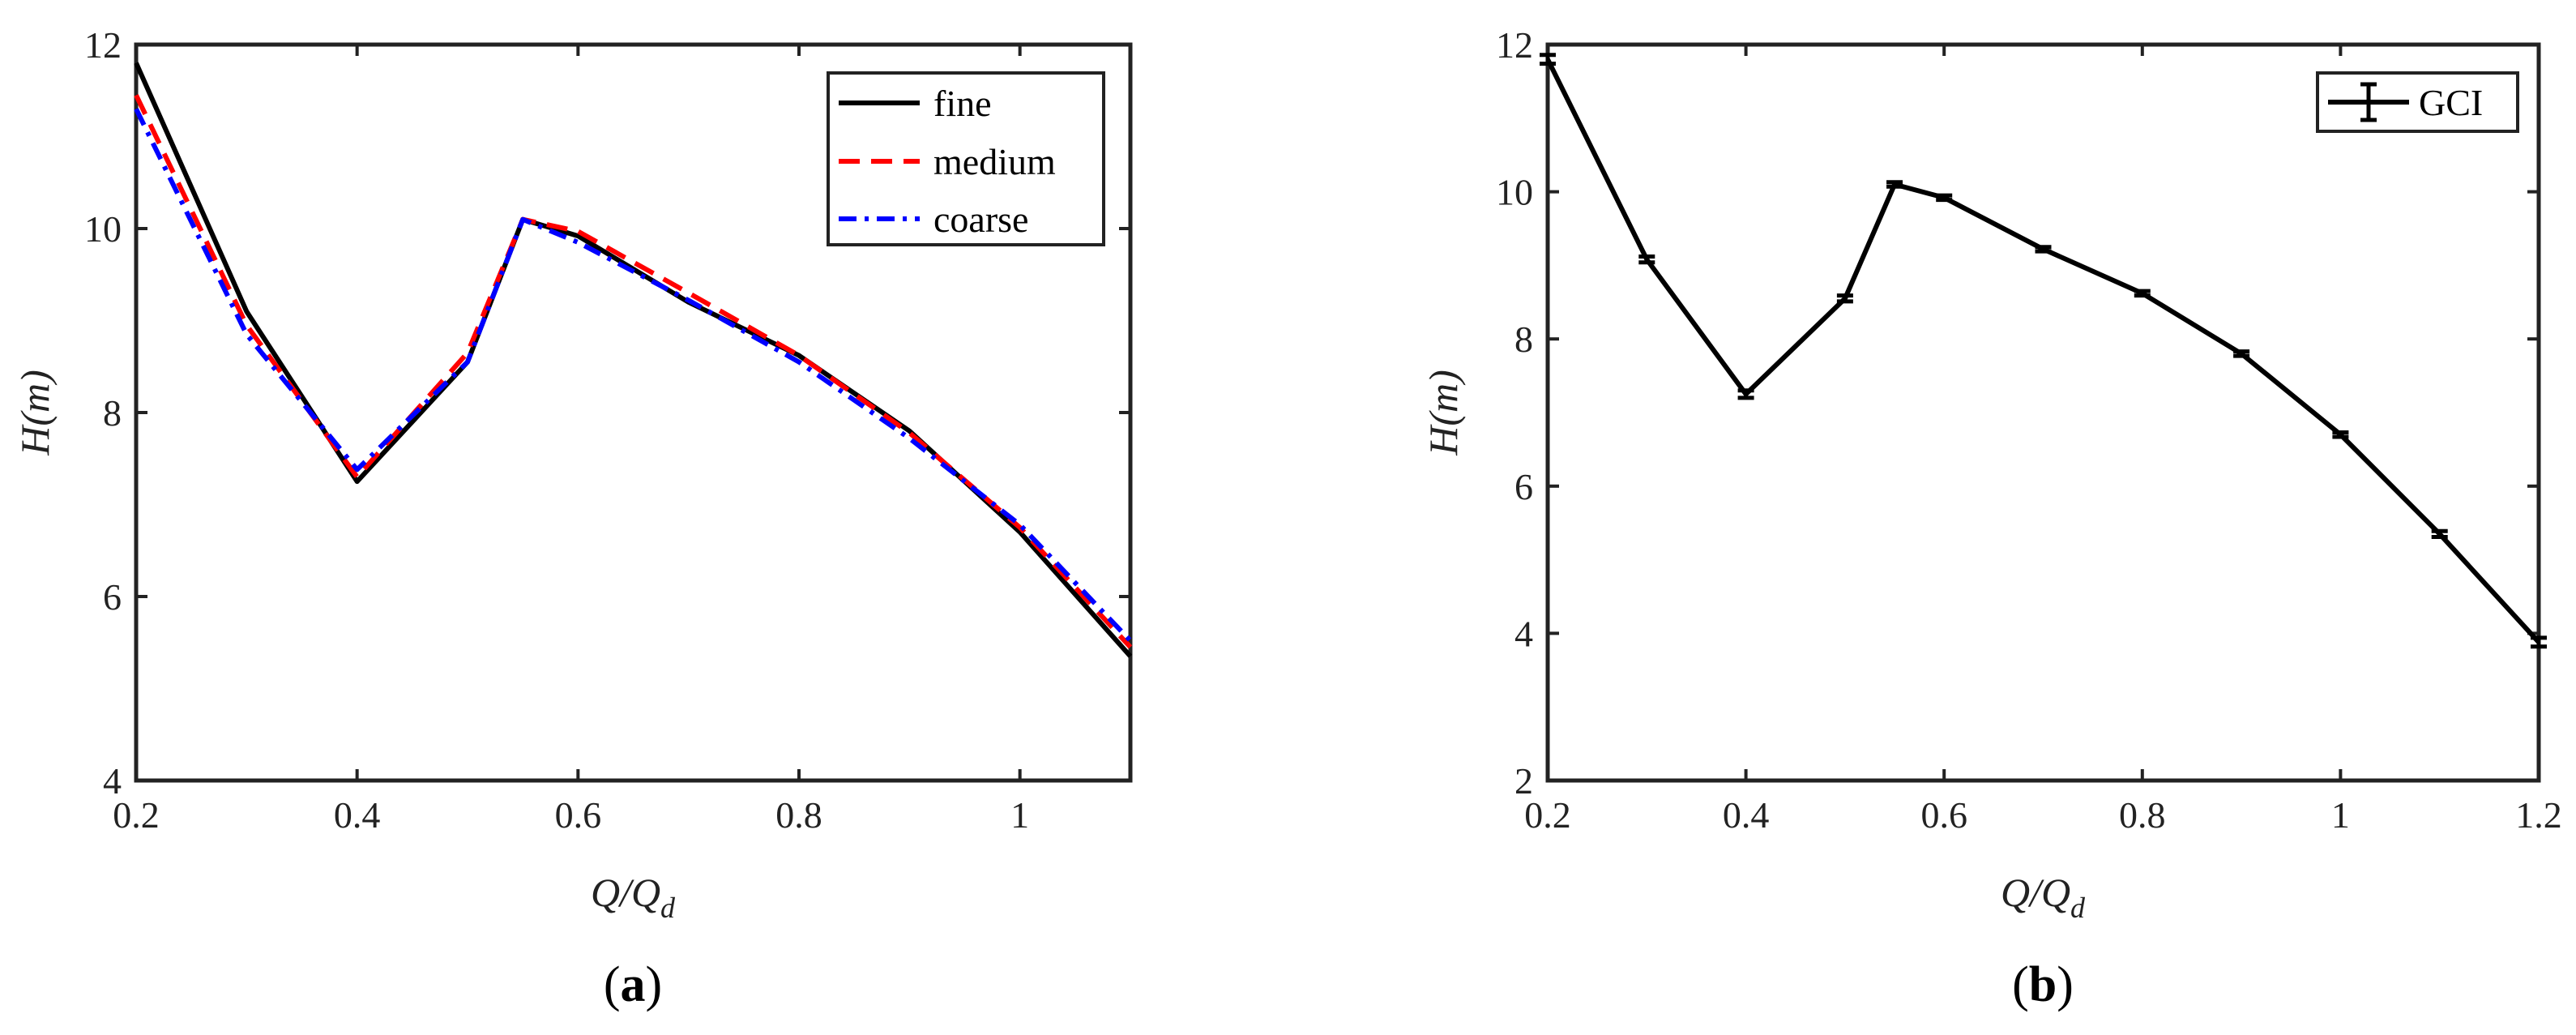 The image size is (2576, 1035). Describe the element at coordinates (625, 893) in the screenshot. I see `x-axis-label-main-a: Q/Q` at that location.